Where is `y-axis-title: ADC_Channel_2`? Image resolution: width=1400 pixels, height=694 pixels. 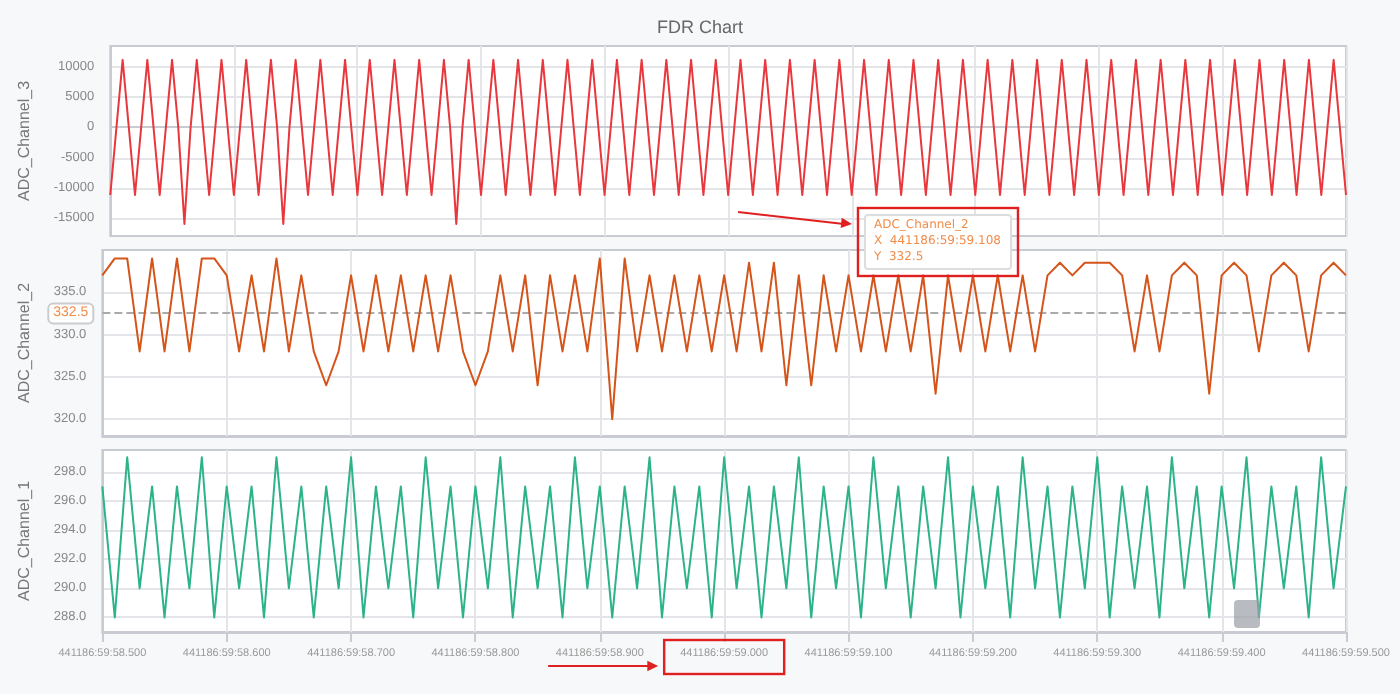 y-axis-title: ADC_Channel_2 is located at coordinates (24, 342).